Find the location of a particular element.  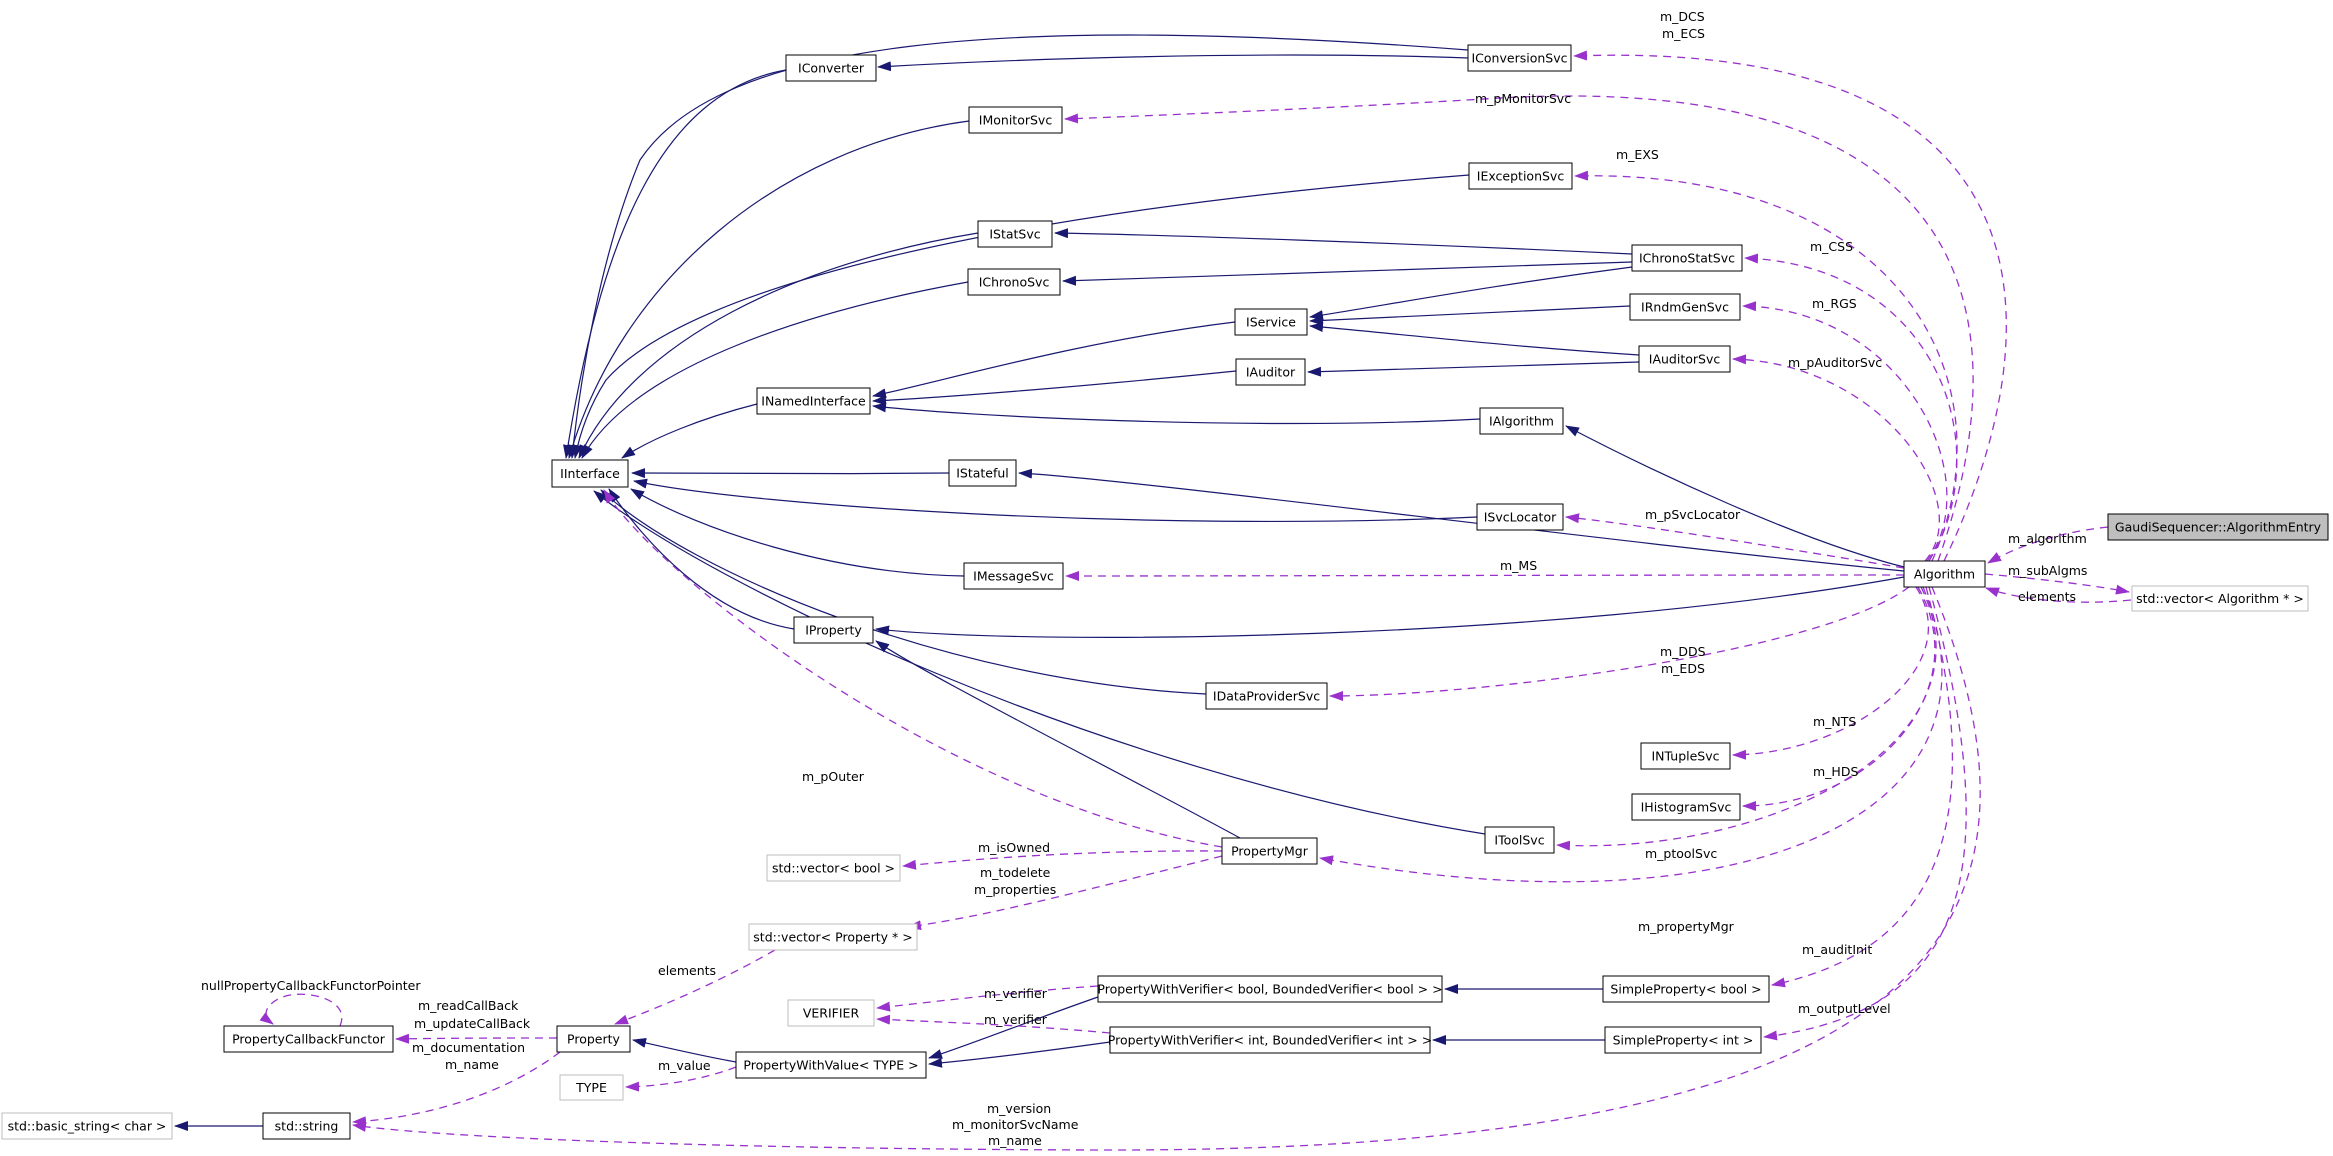

node-box-istateful is located at coordinates (982, 473).